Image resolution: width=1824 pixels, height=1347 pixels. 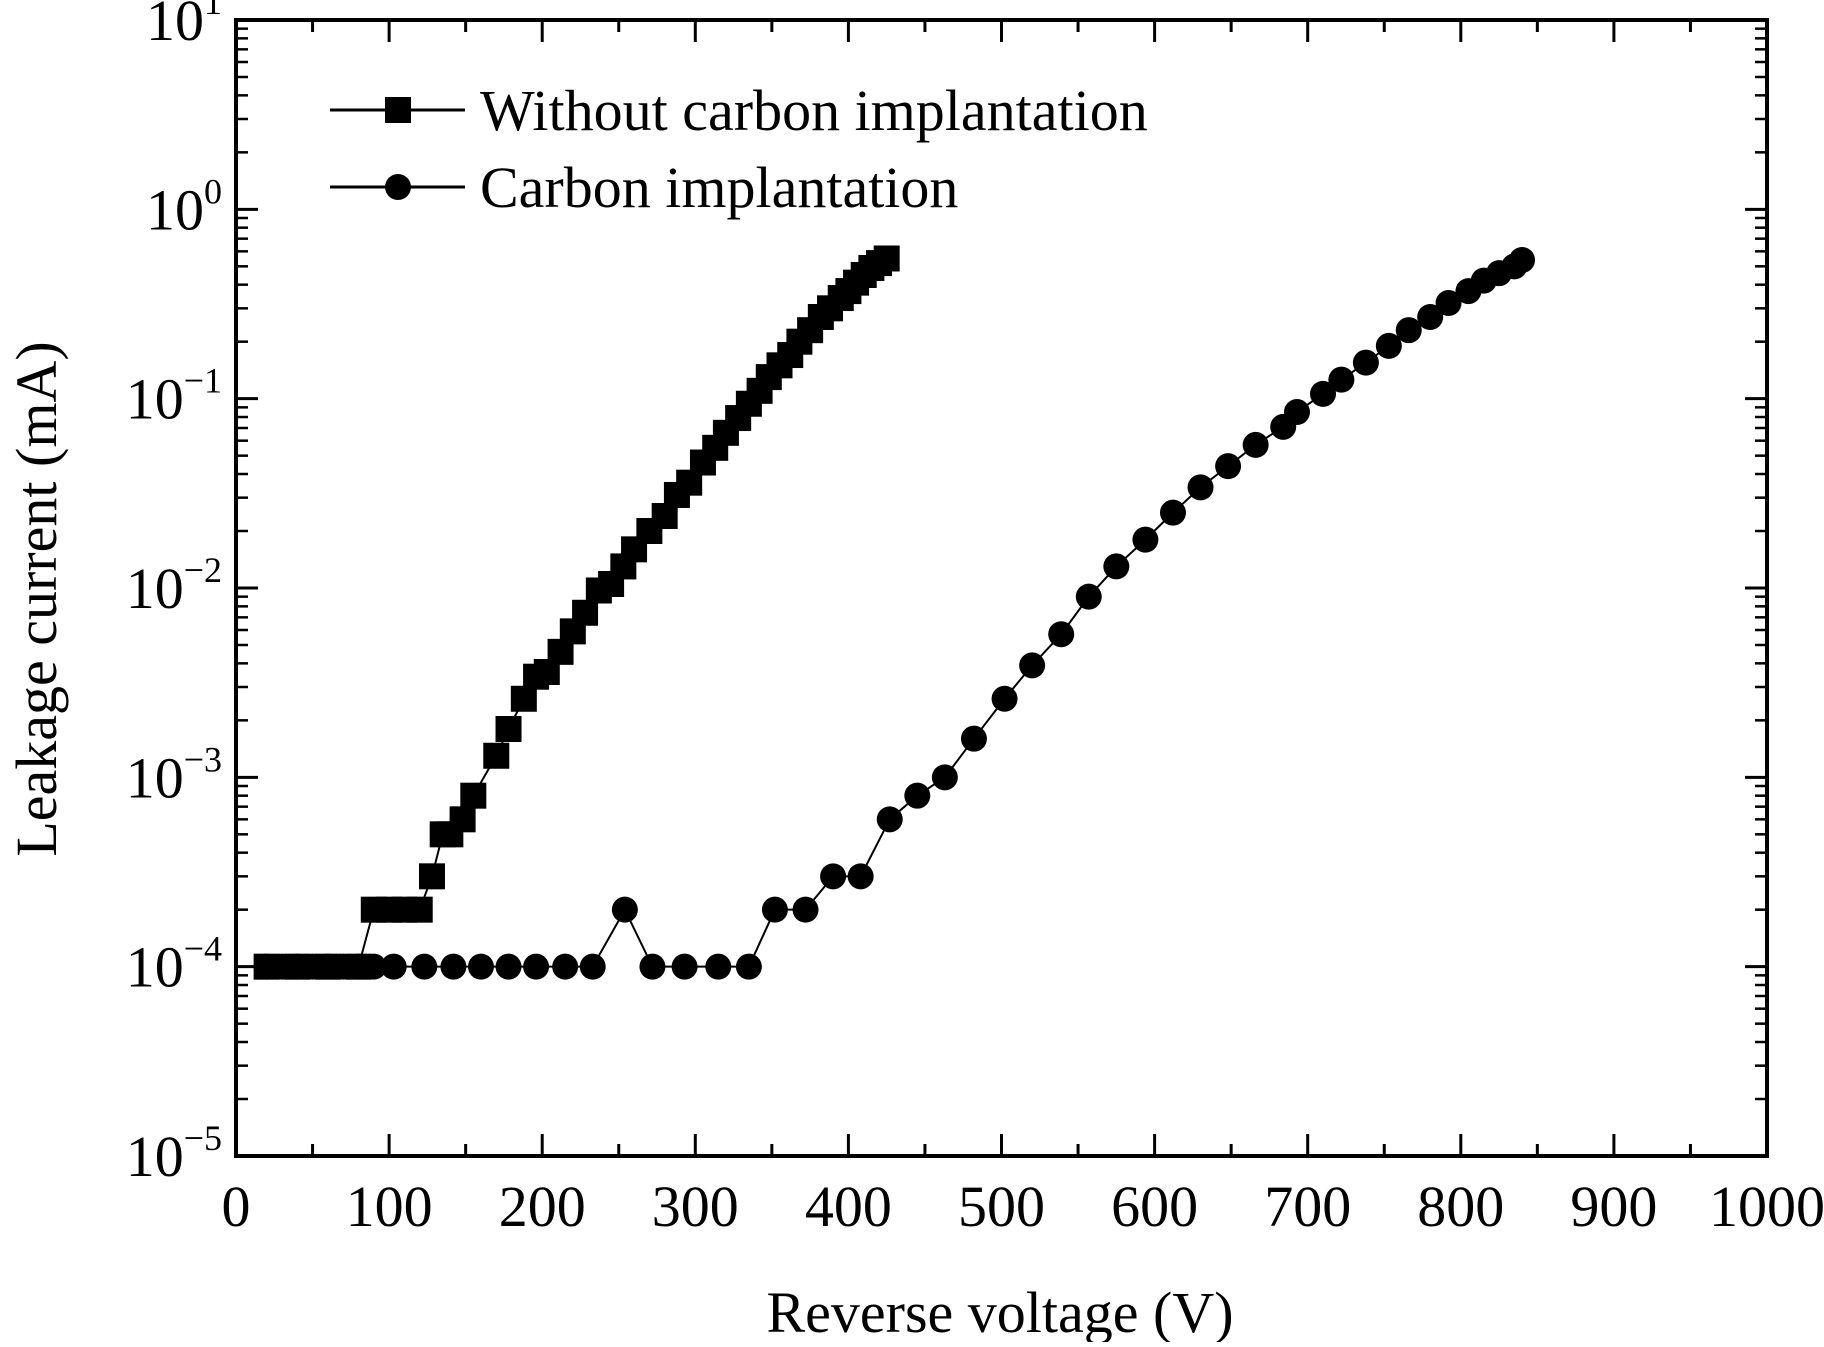 I want to click on x-tick-label: 300, so click(x=695, y=1206).